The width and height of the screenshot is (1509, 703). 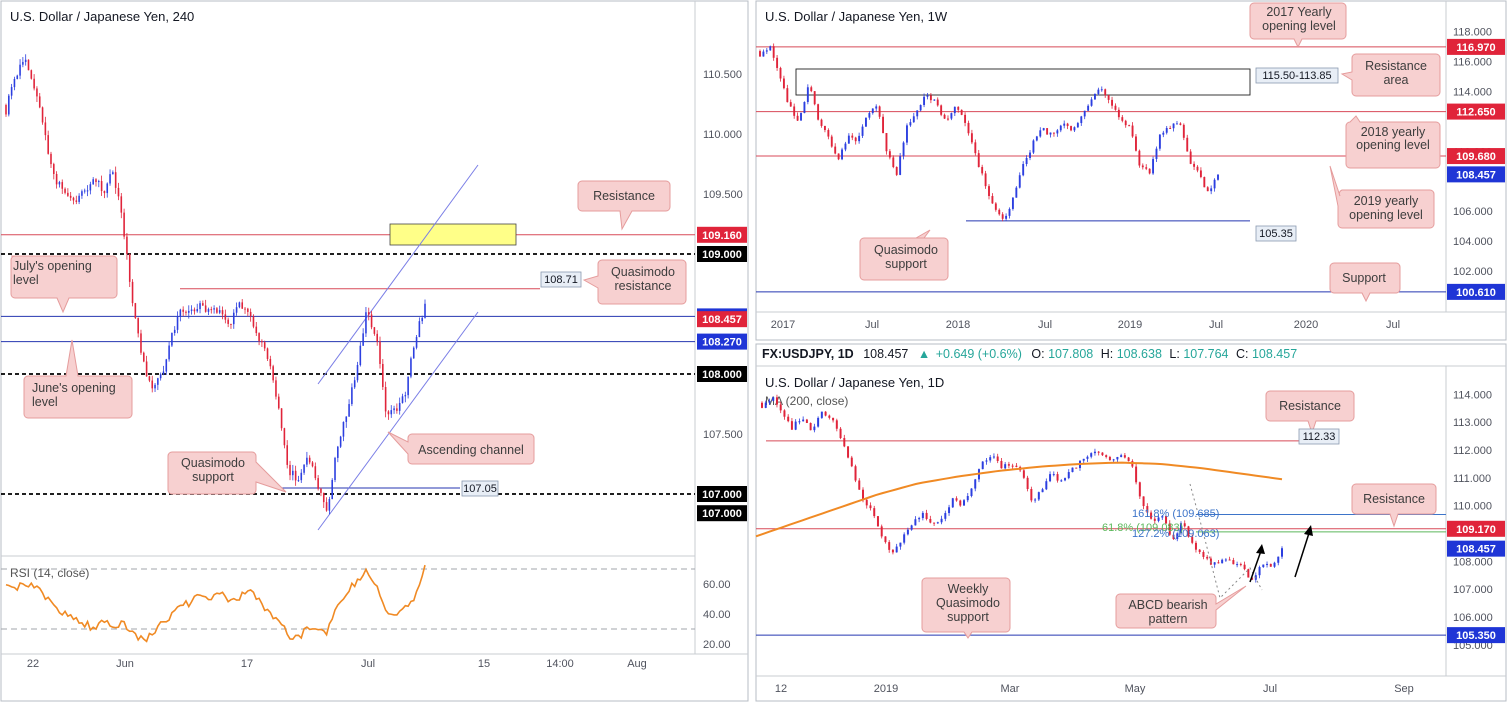 What do you see at coordinates (1130, 325) in the screenshot?
I see `weekly-x-tick-4: 2019` at bounding box center [1130, 325].